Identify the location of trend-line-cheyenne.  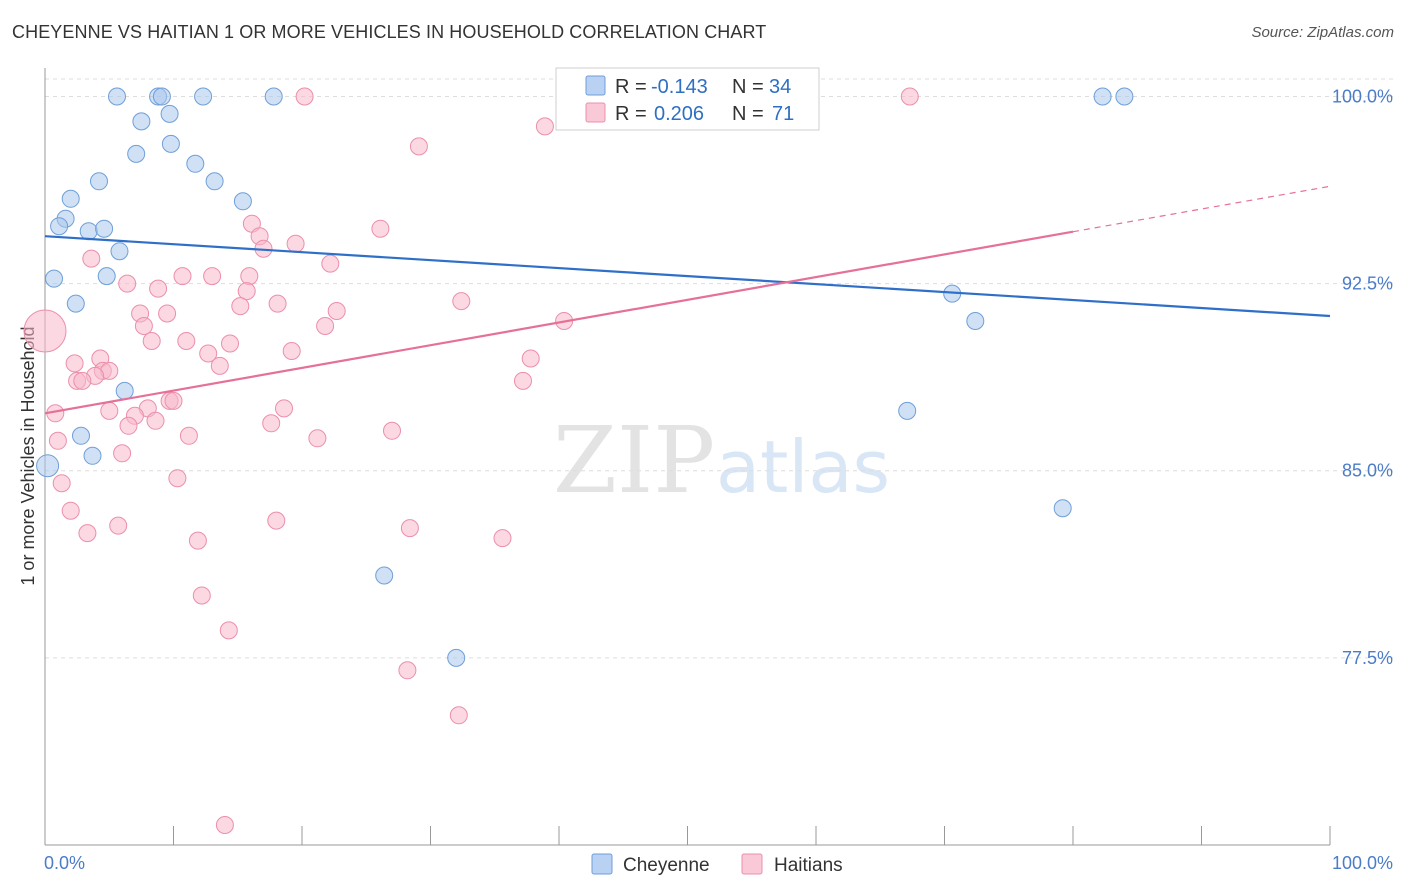
(687, 276).